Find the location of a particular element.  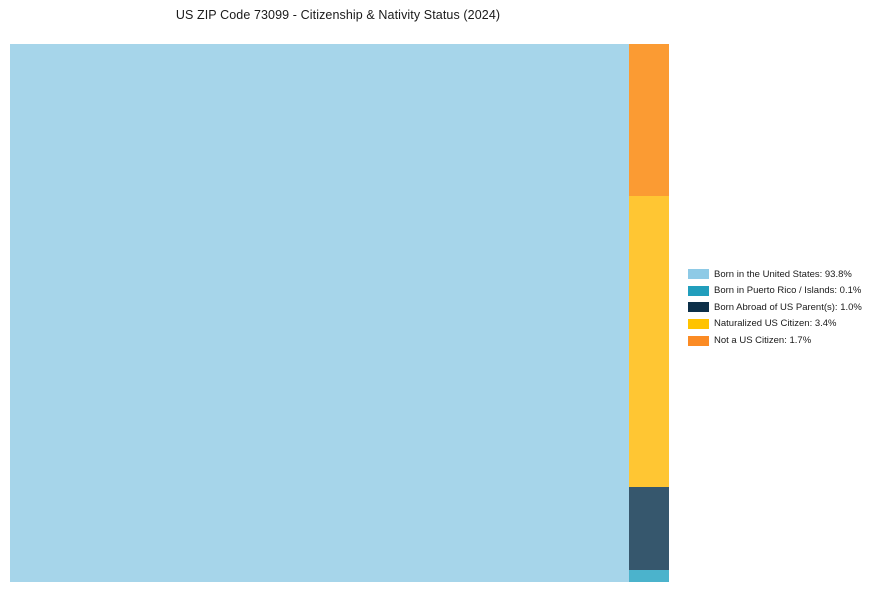

legend-swatch-icon-born-pr is located at coordinates (698, 290).